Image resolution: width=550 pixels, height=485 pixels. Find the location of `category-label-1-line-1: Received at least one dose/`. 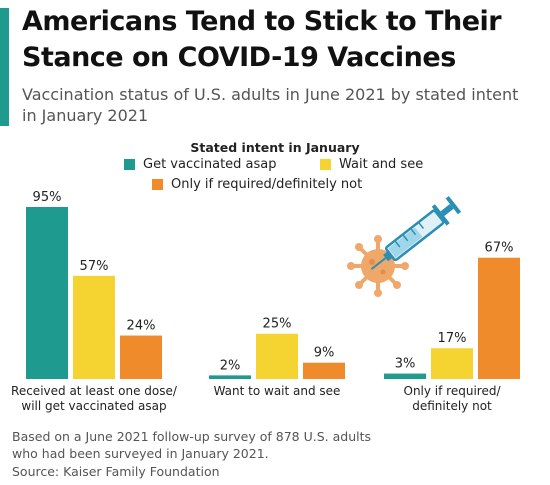

category-label-1-line-1: Received at least one dose/ is located at coordinates (94, 391).